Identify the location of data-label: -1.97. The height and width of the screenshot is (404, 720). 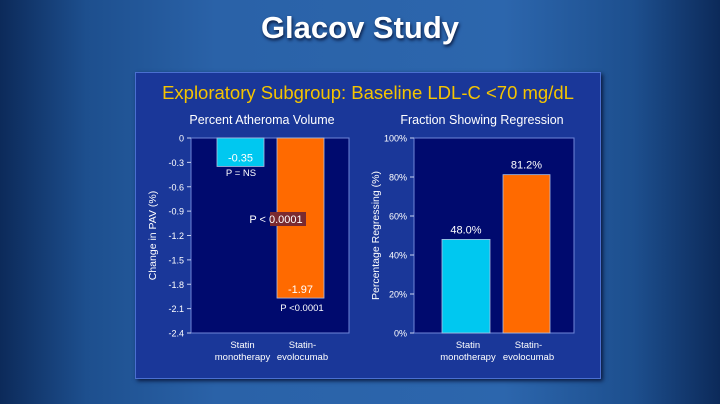
(300, 290).